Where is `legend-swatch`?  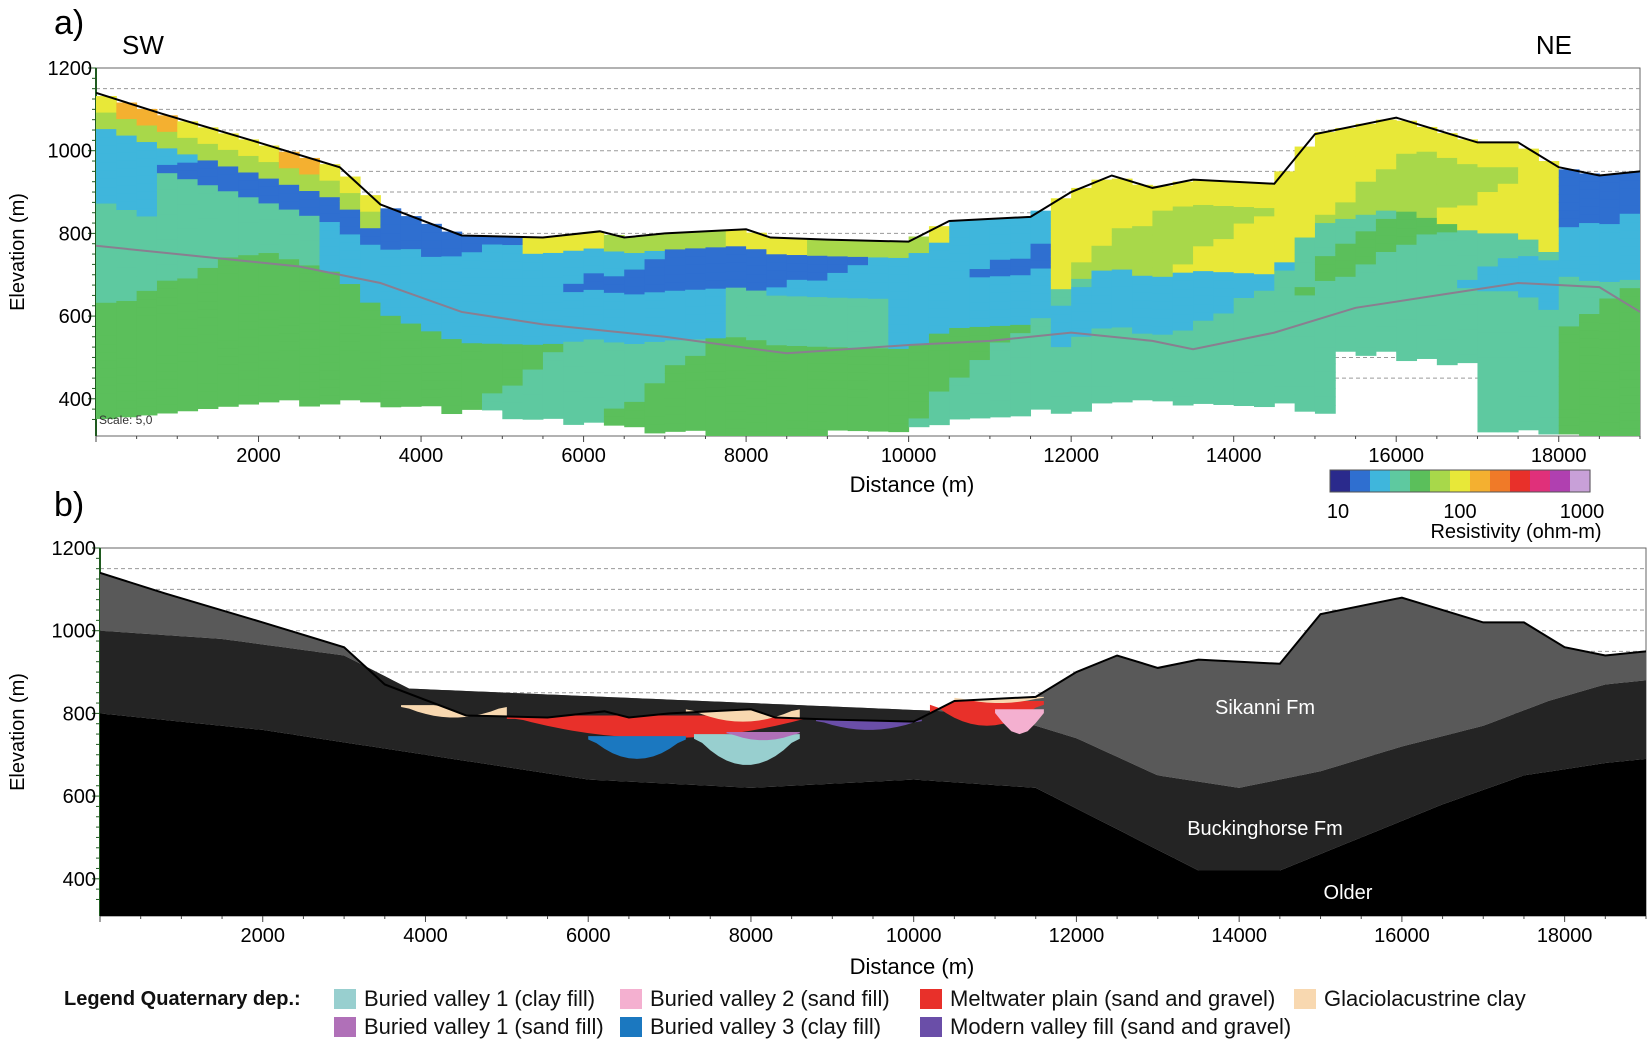 legend-swatch is located at coordinates (631, 999).